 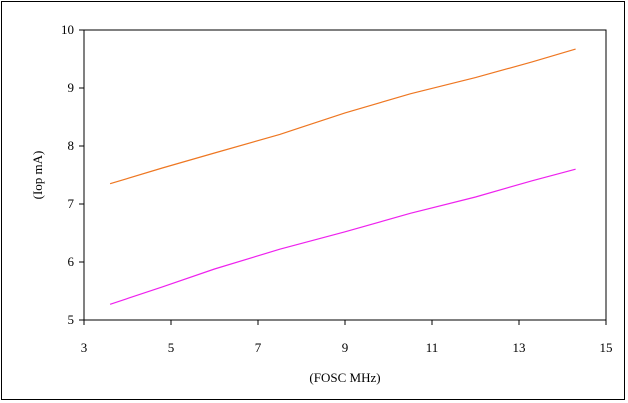 What do you see at coordinates (606, 347) in the screenshot?
I see `x-tick-label: 15` at bounding box center [606, 347].